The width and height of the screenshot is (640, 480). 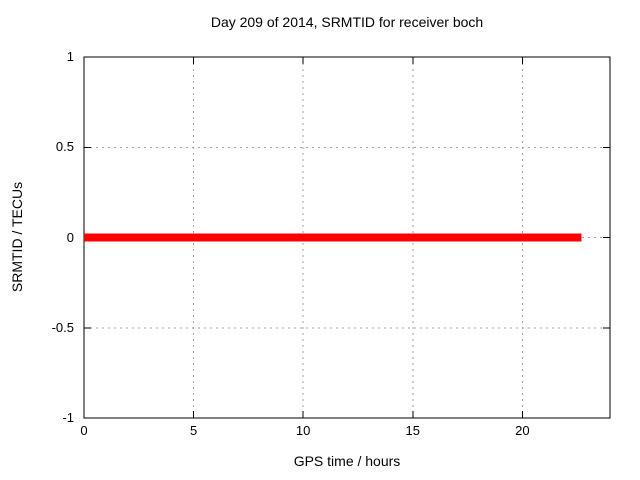 I want to click on y-tick-label: 0.5, so click(x=64, y=147).